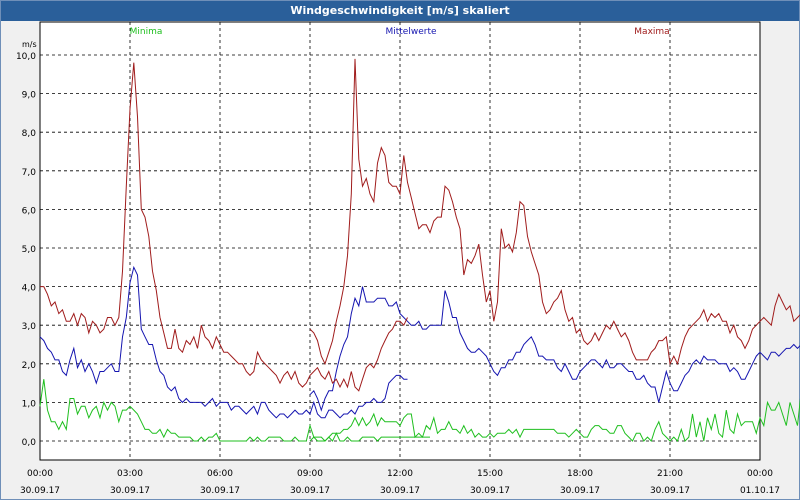 The height and width of the screenshot is (500, 800). Describe the element at coordinates (29, 173) in the screenshot. I see `y-tick-label: 7,0` at that location.